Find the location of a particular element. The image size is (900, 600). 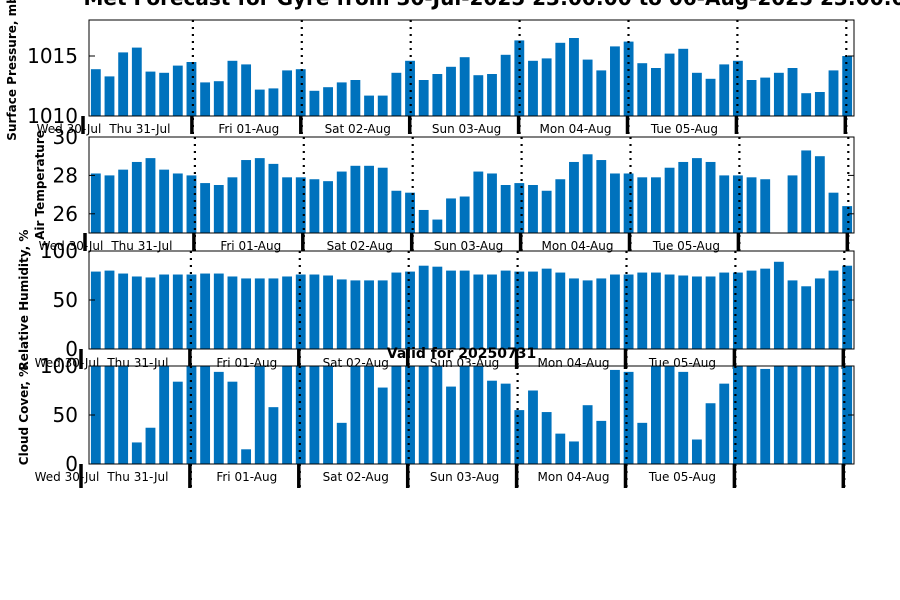

day-label: Sun 03-Aug is located at coordinates (468, 246).